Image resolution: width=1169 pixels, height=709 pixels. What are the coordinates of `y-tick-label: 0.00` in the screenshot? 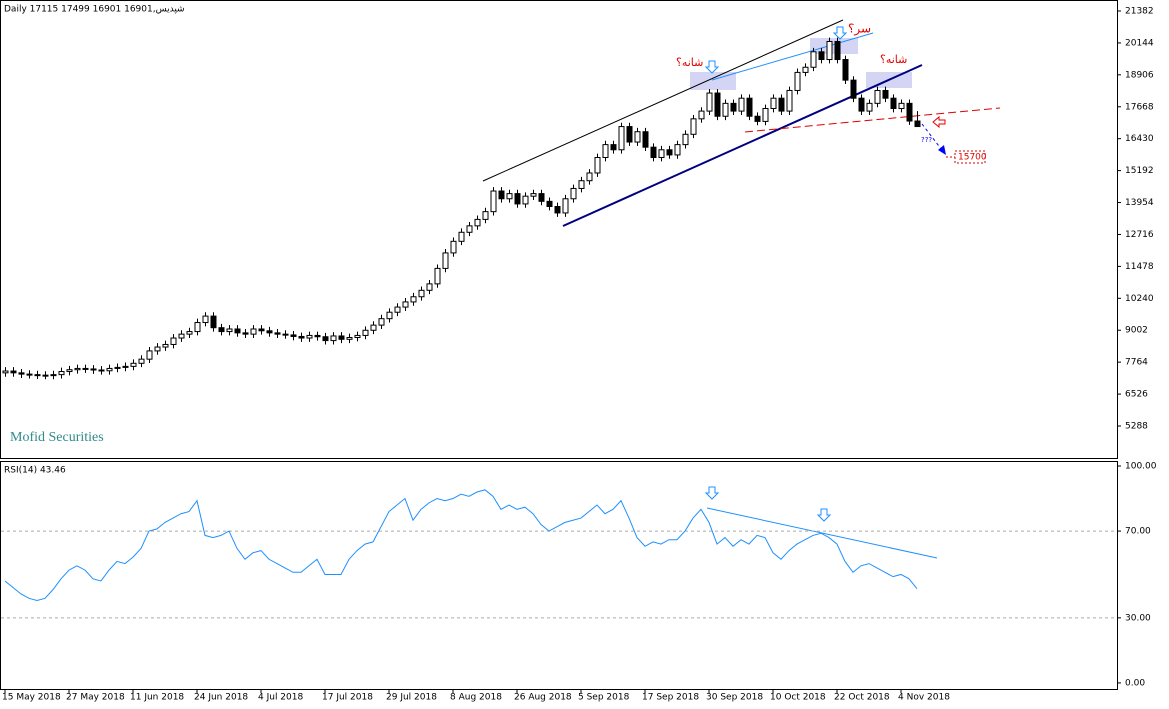 It's located at (1135, 683).